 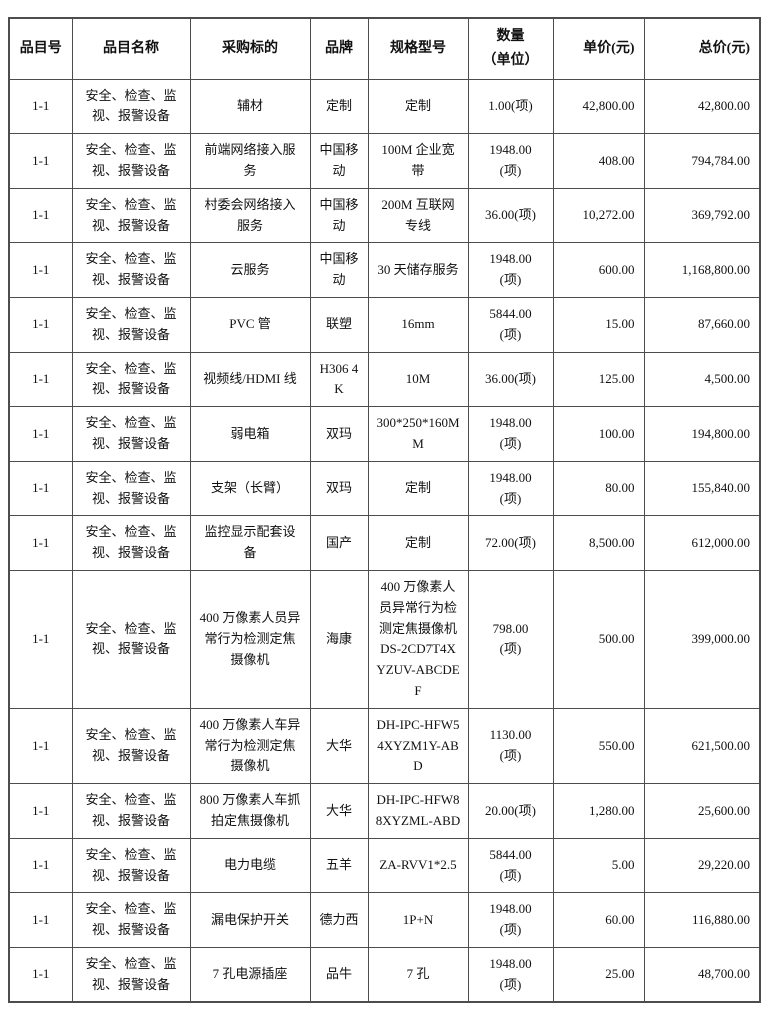 What do you see at coordinates (702, 106) in the screenshot?
I see `cell-total_price: 42,800.00` at bounding box center [702, 106].